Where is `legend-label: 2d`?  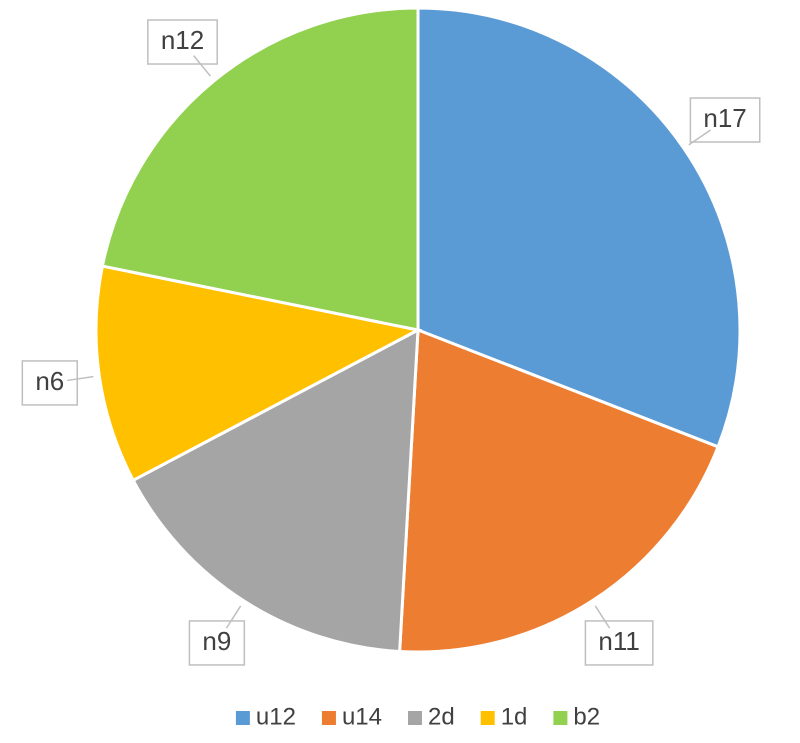 legend-label: 2d is located at coordinates (441, 716).